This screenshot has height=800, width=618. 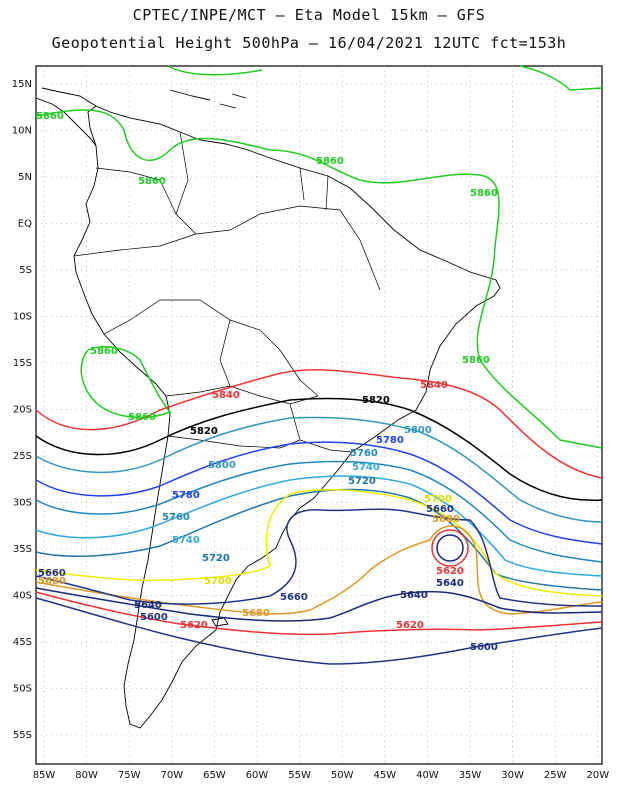 What do you see at coordinates (154, 617) in the screenshot?
I see `label-5600-a: 5600` at bounding box center [154, 617].